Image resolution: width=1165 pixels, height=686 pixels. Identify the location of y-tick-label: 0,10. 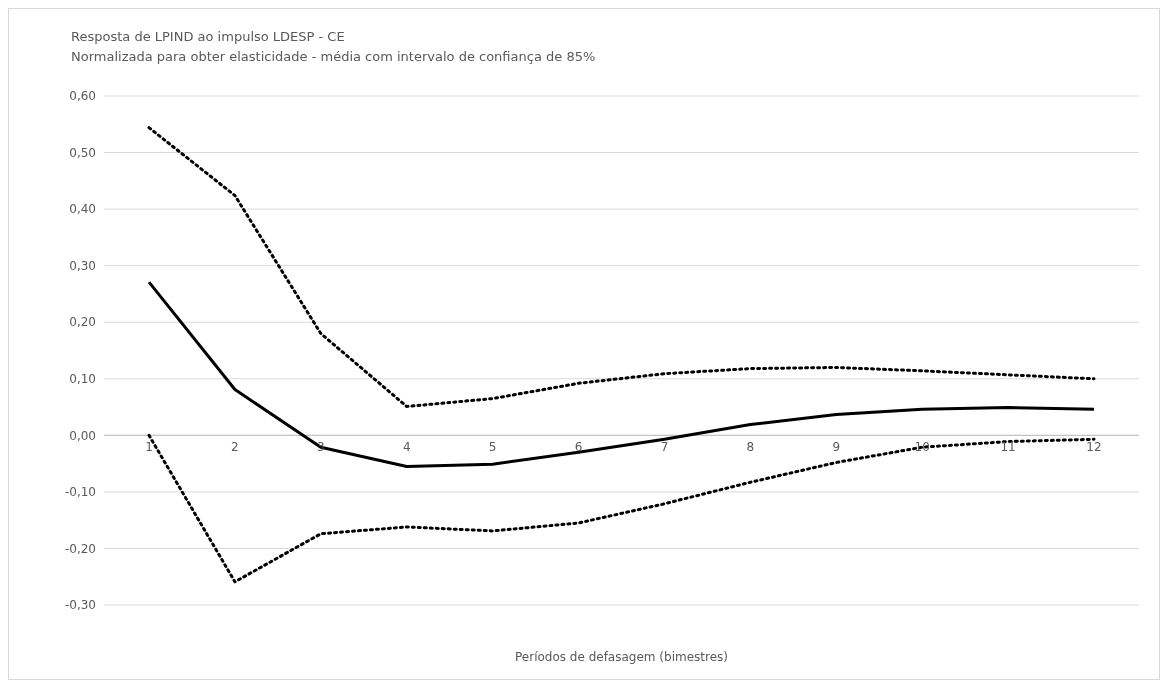
(82, 379).